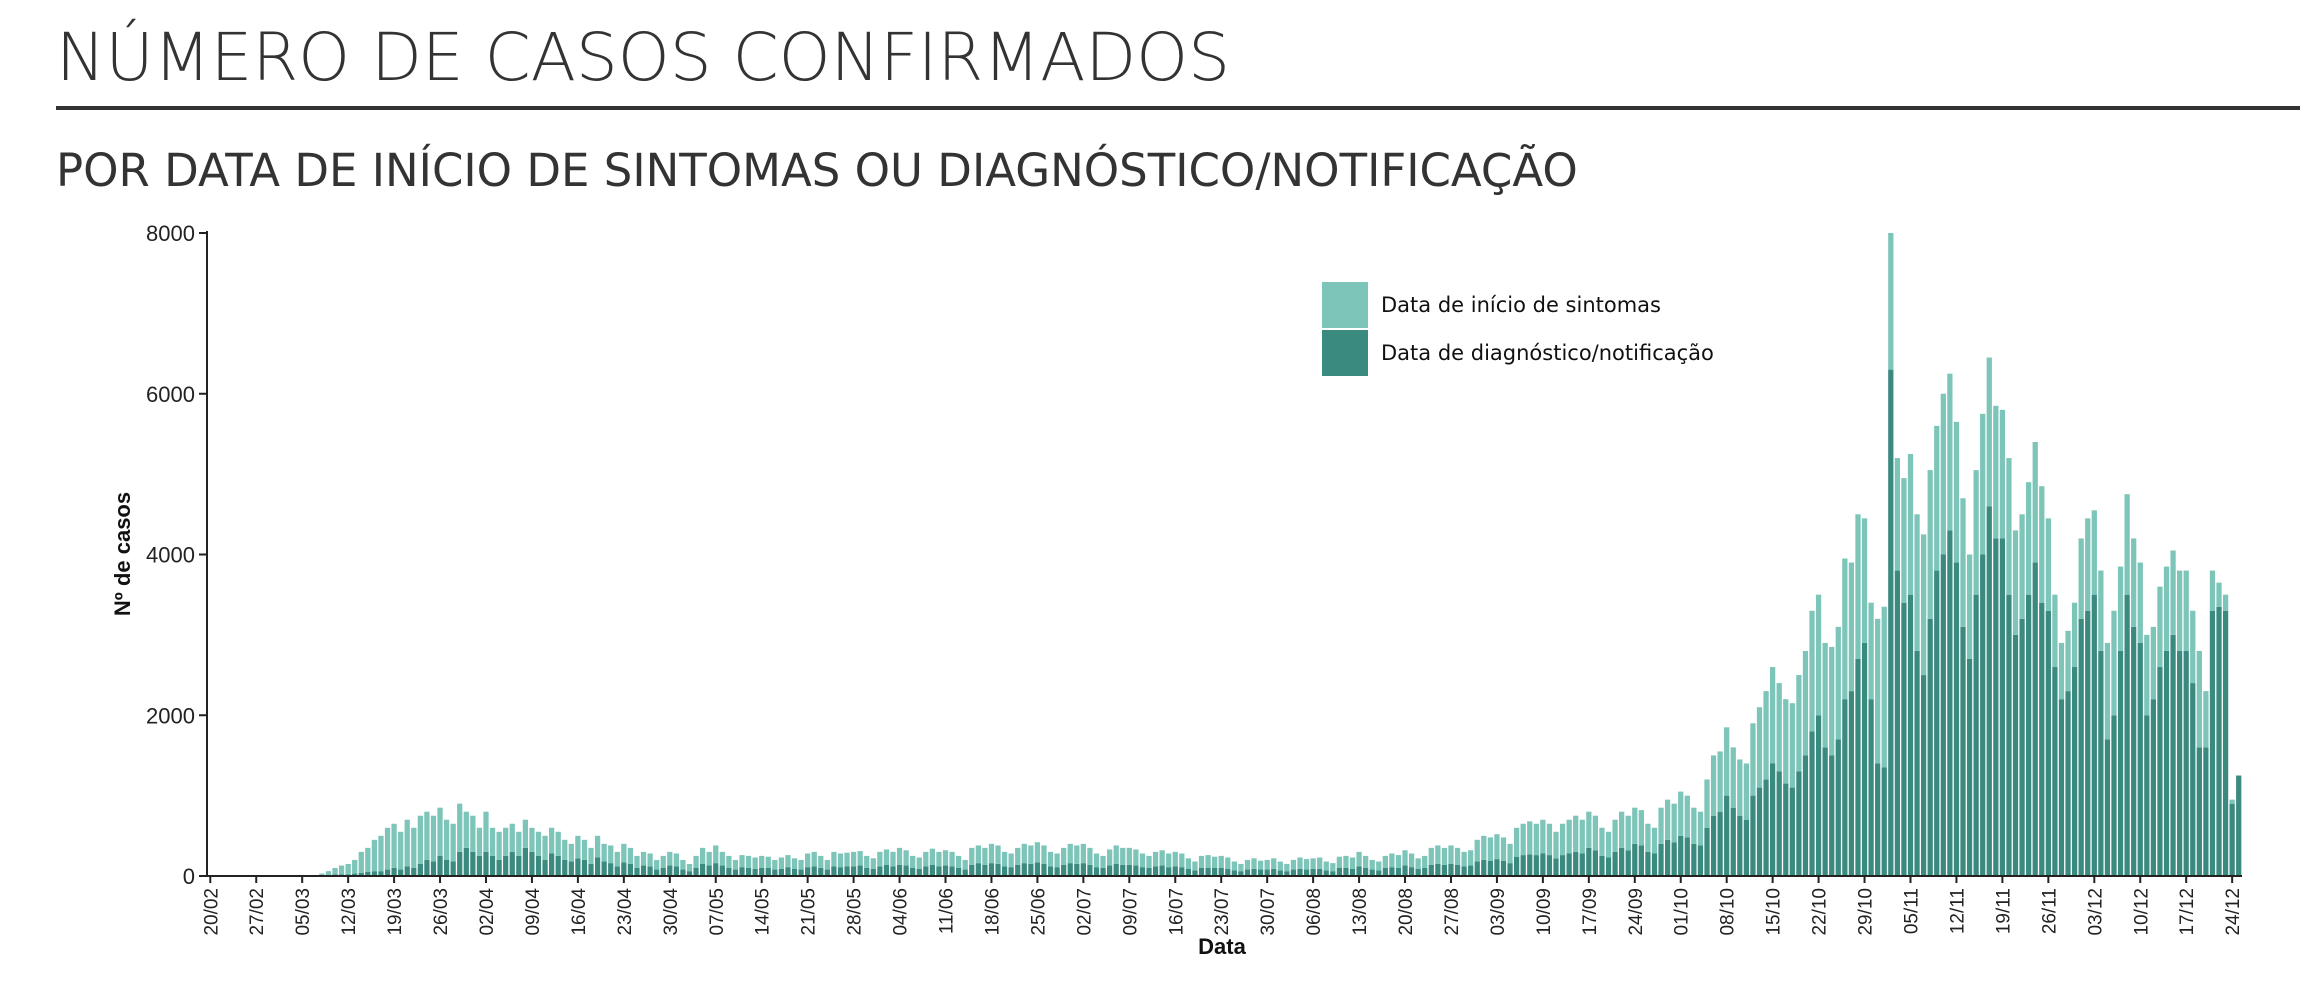 The height and width of the screenshot is (990, 2324). I want to click on x-tick-label: 18/06, so click(992, 912).